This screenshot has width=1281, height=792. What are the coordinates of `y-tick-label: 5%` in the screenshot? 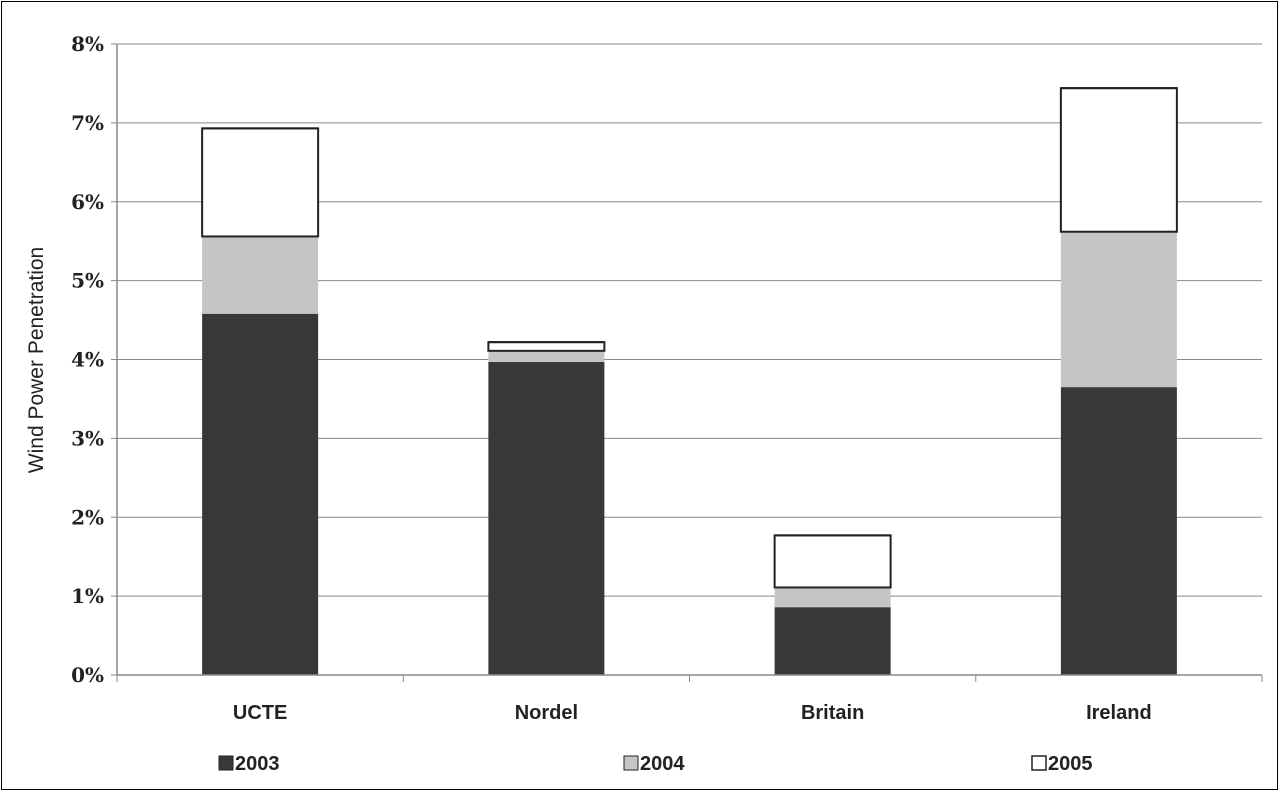 It's located at (87, 281).